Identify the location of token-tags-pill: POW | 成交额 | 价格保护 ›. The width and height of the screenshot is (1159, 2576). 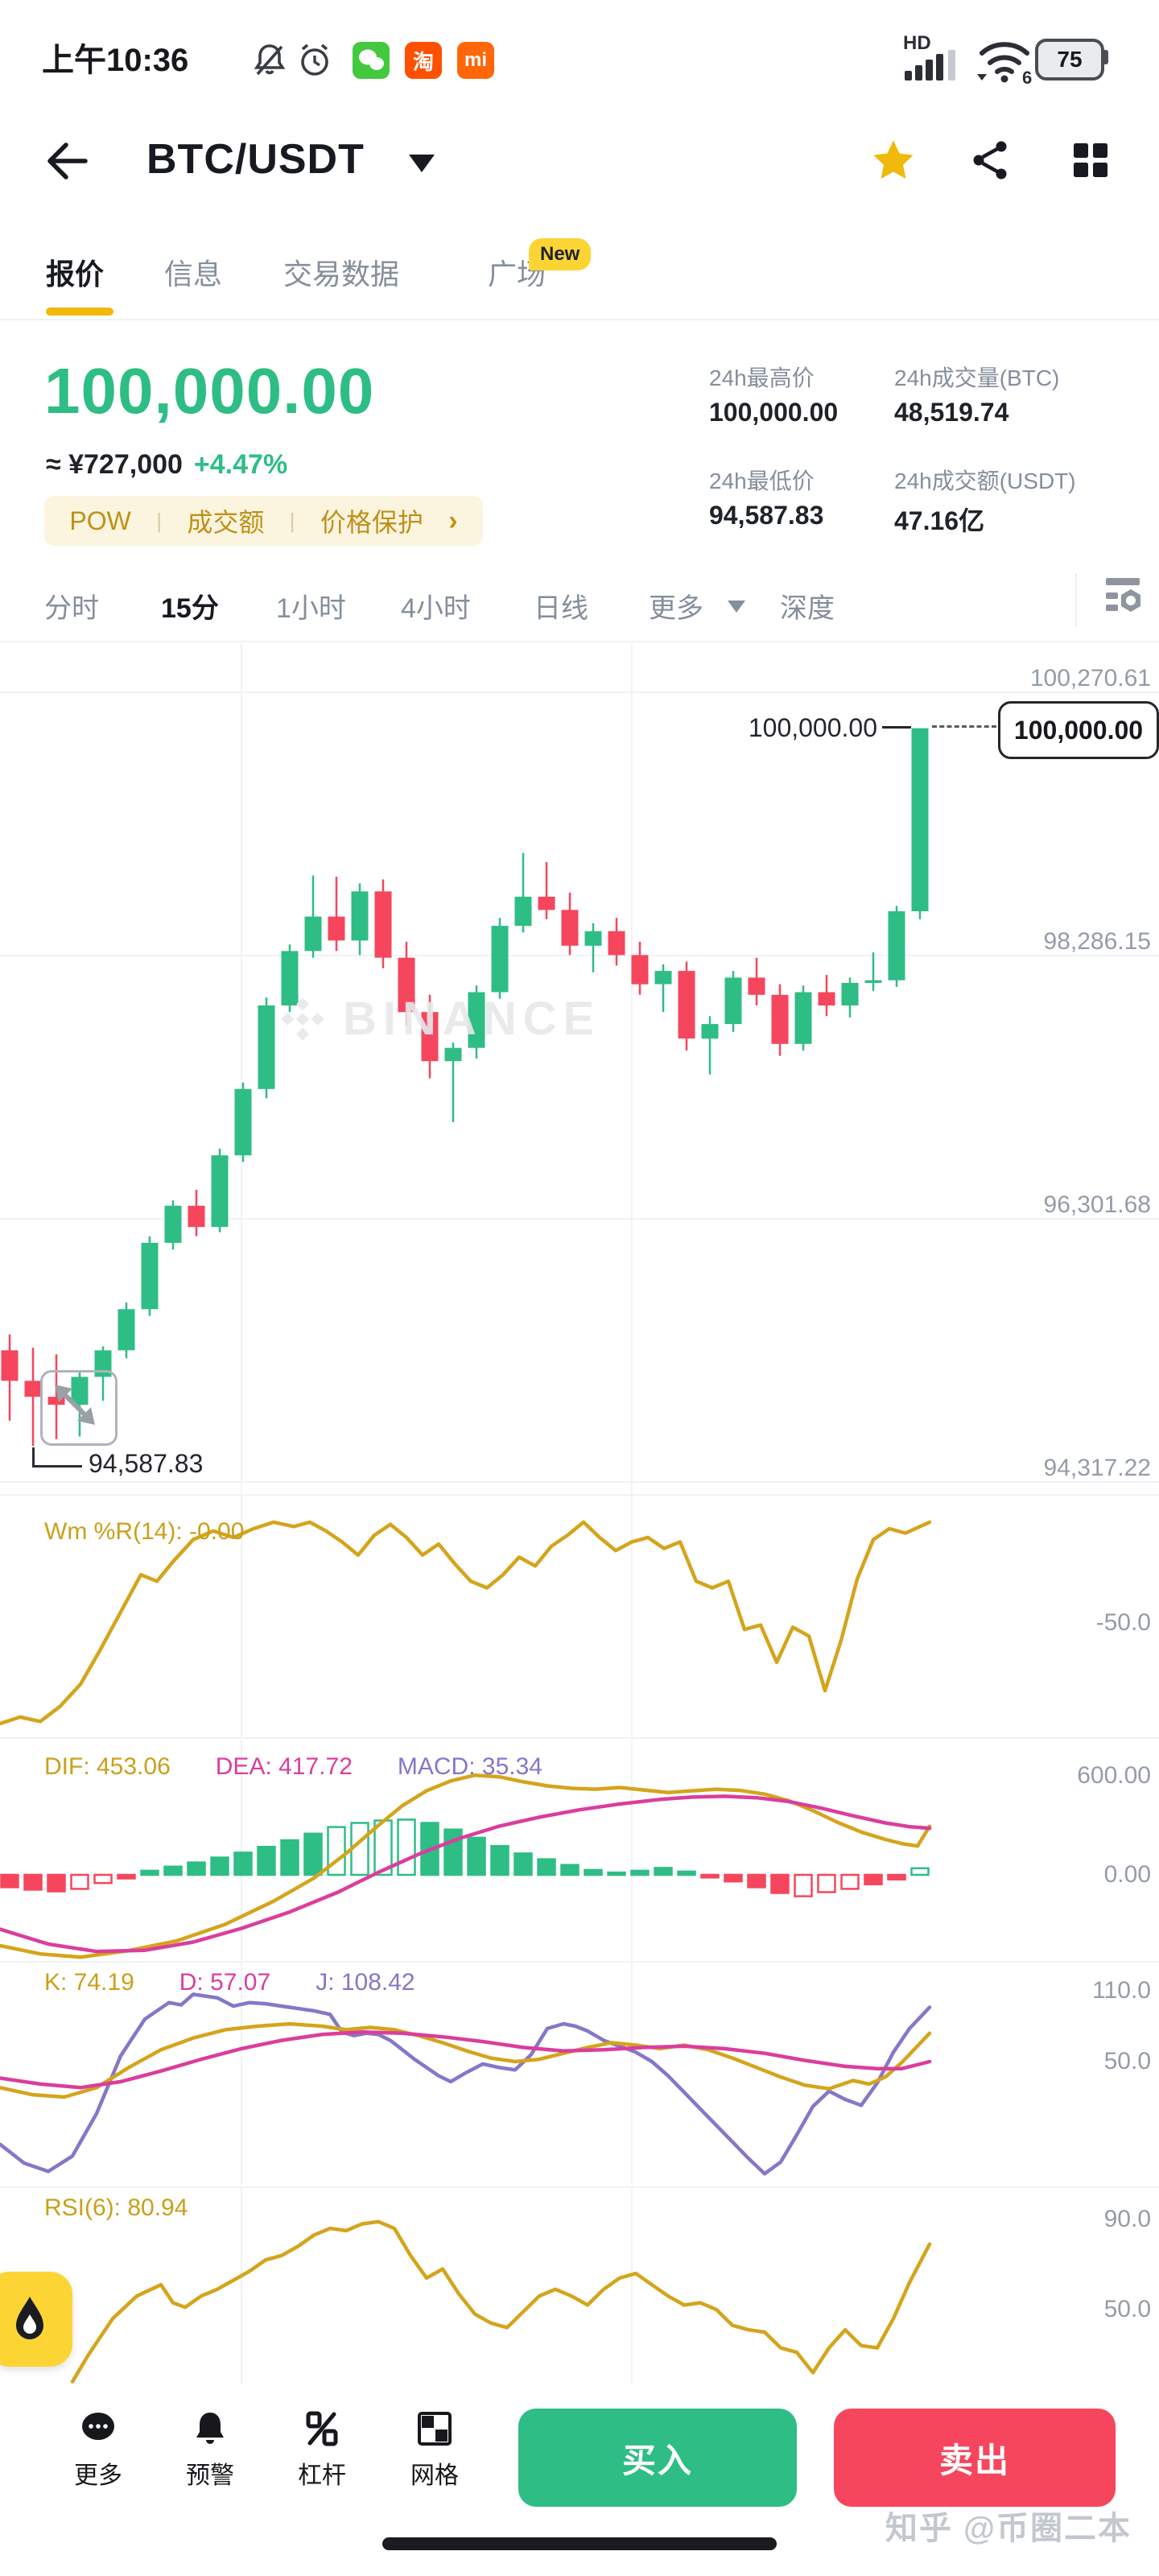
(263, 521).